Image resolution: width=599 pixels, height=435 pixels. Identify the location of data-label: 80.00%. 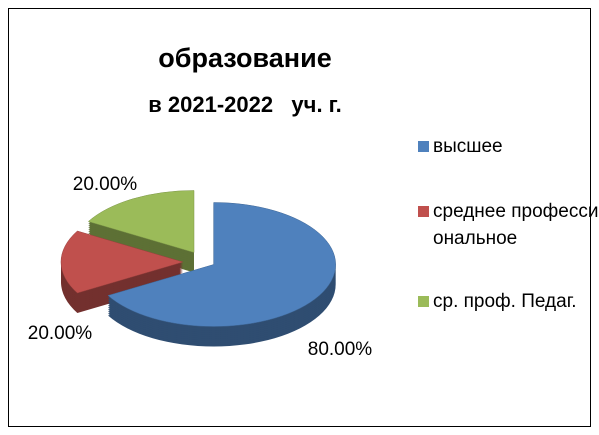
(340, 349).